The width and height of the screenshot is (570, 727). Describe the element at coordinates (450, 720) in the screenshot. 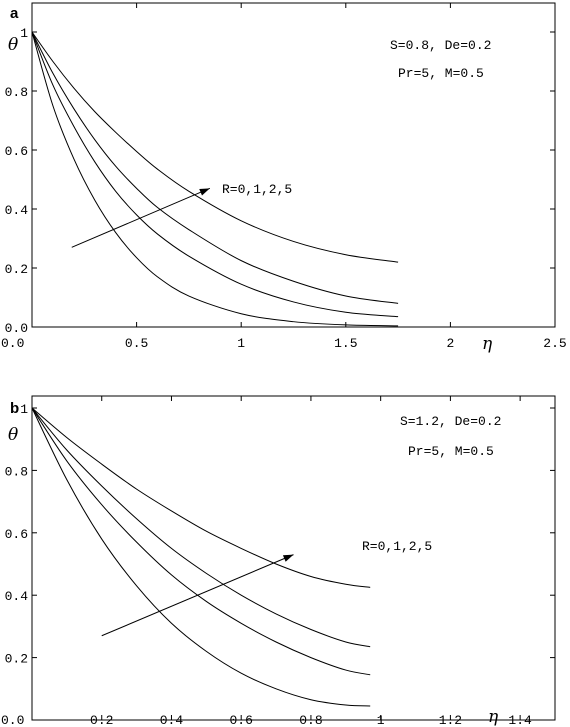

I see `x-tick-label: 1.2` at that location.